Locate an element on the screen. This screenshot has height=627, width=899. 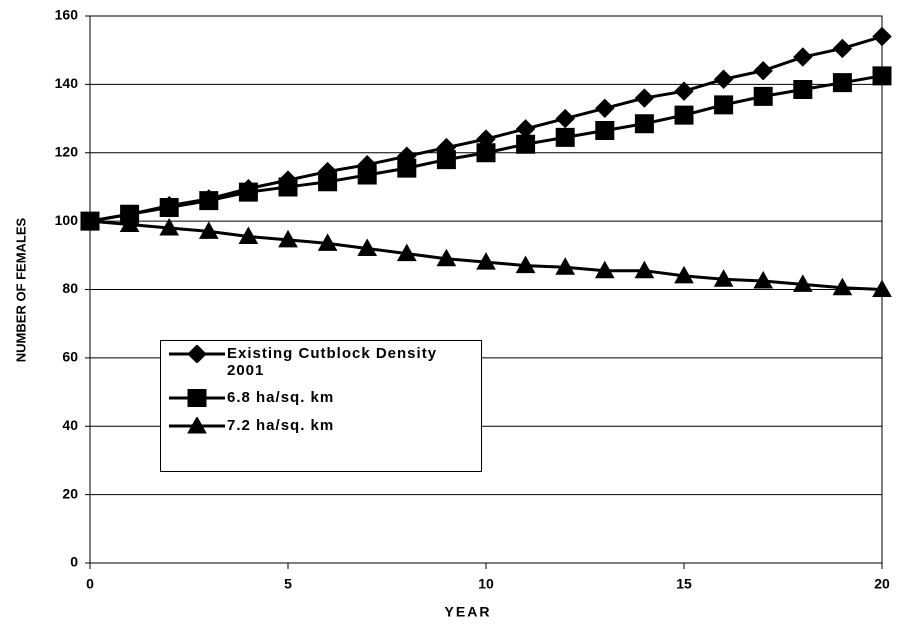
y-tick-label: 40 is located at coordinates (70, 425).